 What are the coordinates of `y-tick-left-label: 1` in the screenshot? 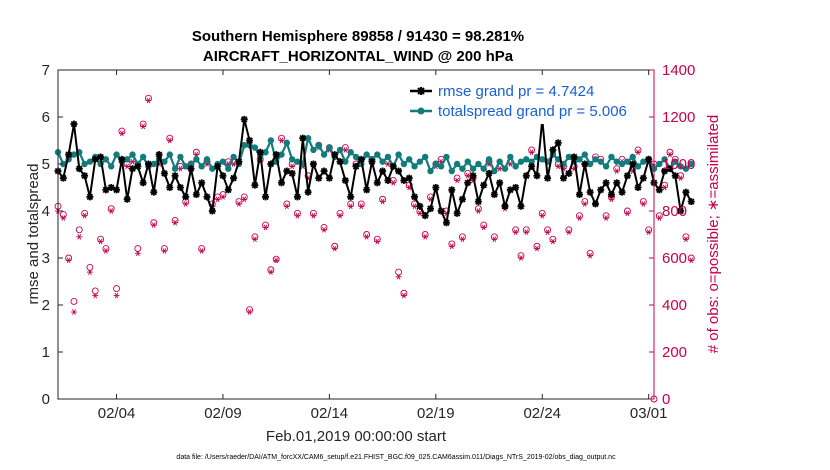 It's located at (46, 352).